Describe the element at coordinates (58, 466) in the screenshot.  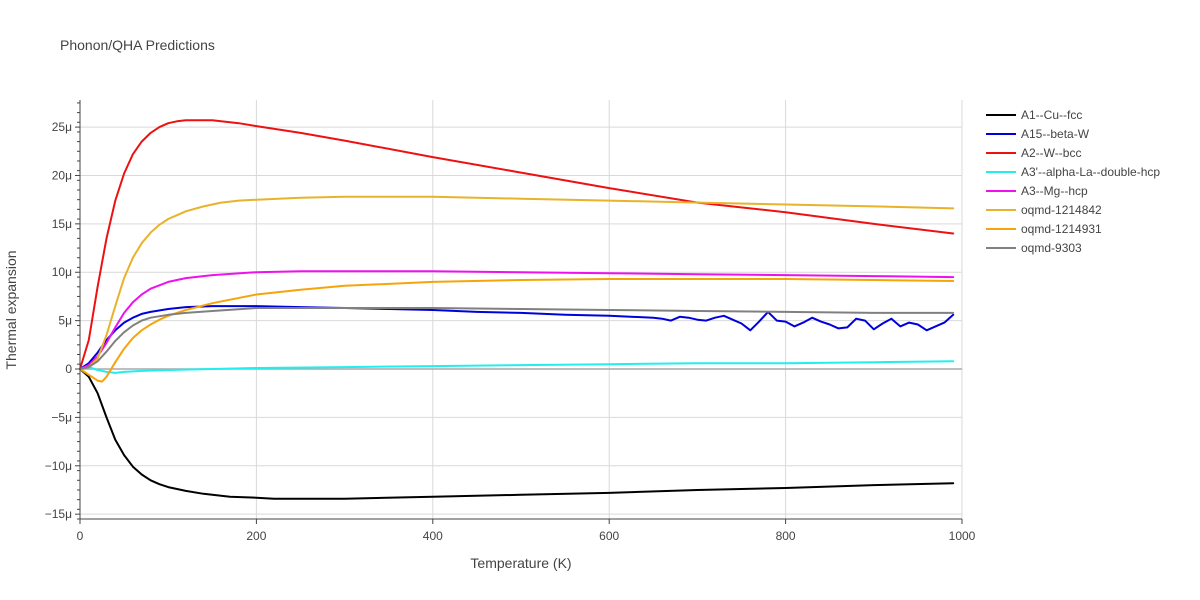
I see `y-tick-label: −10μ` at that location.